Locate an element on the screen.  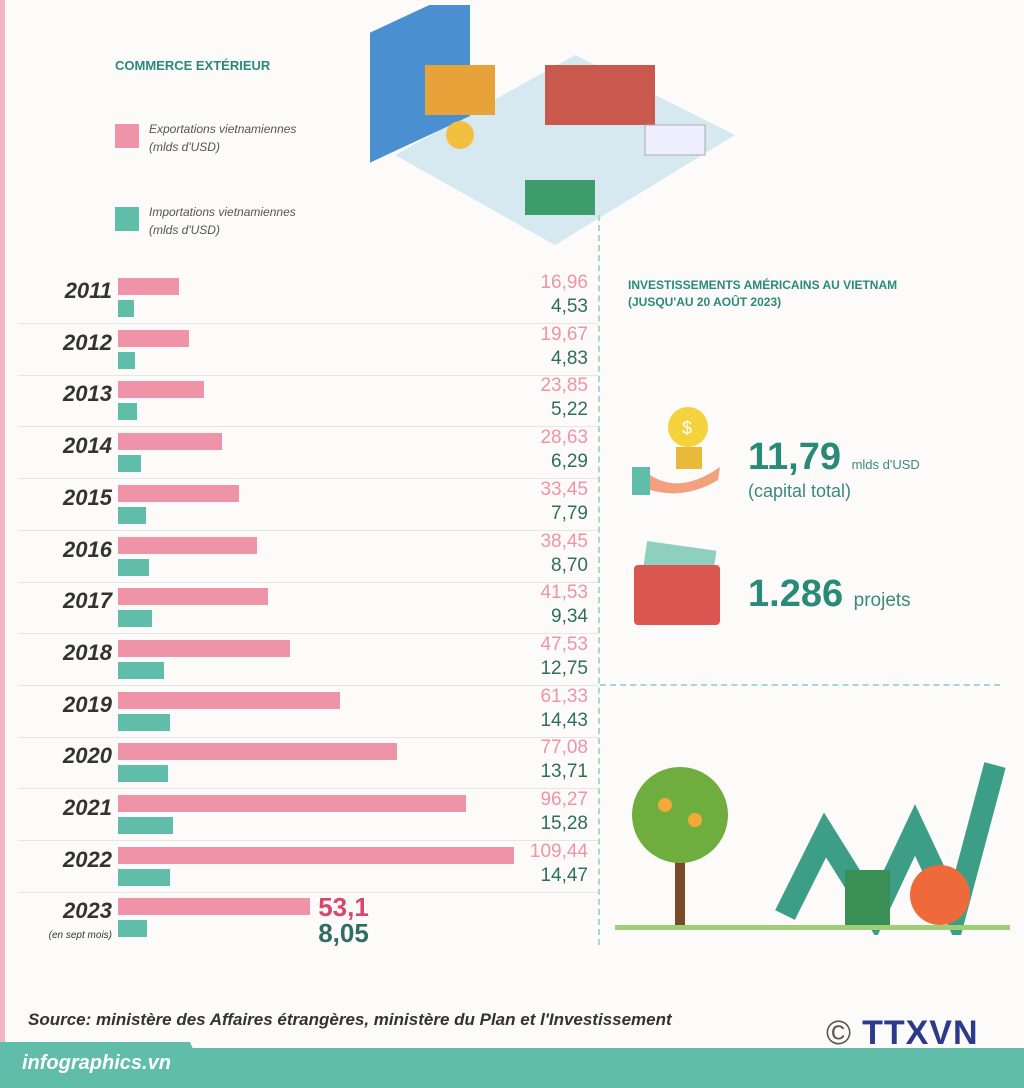
chart-title: COMMERCE EXTÉRIEUR is located at coordinates (193, 65).